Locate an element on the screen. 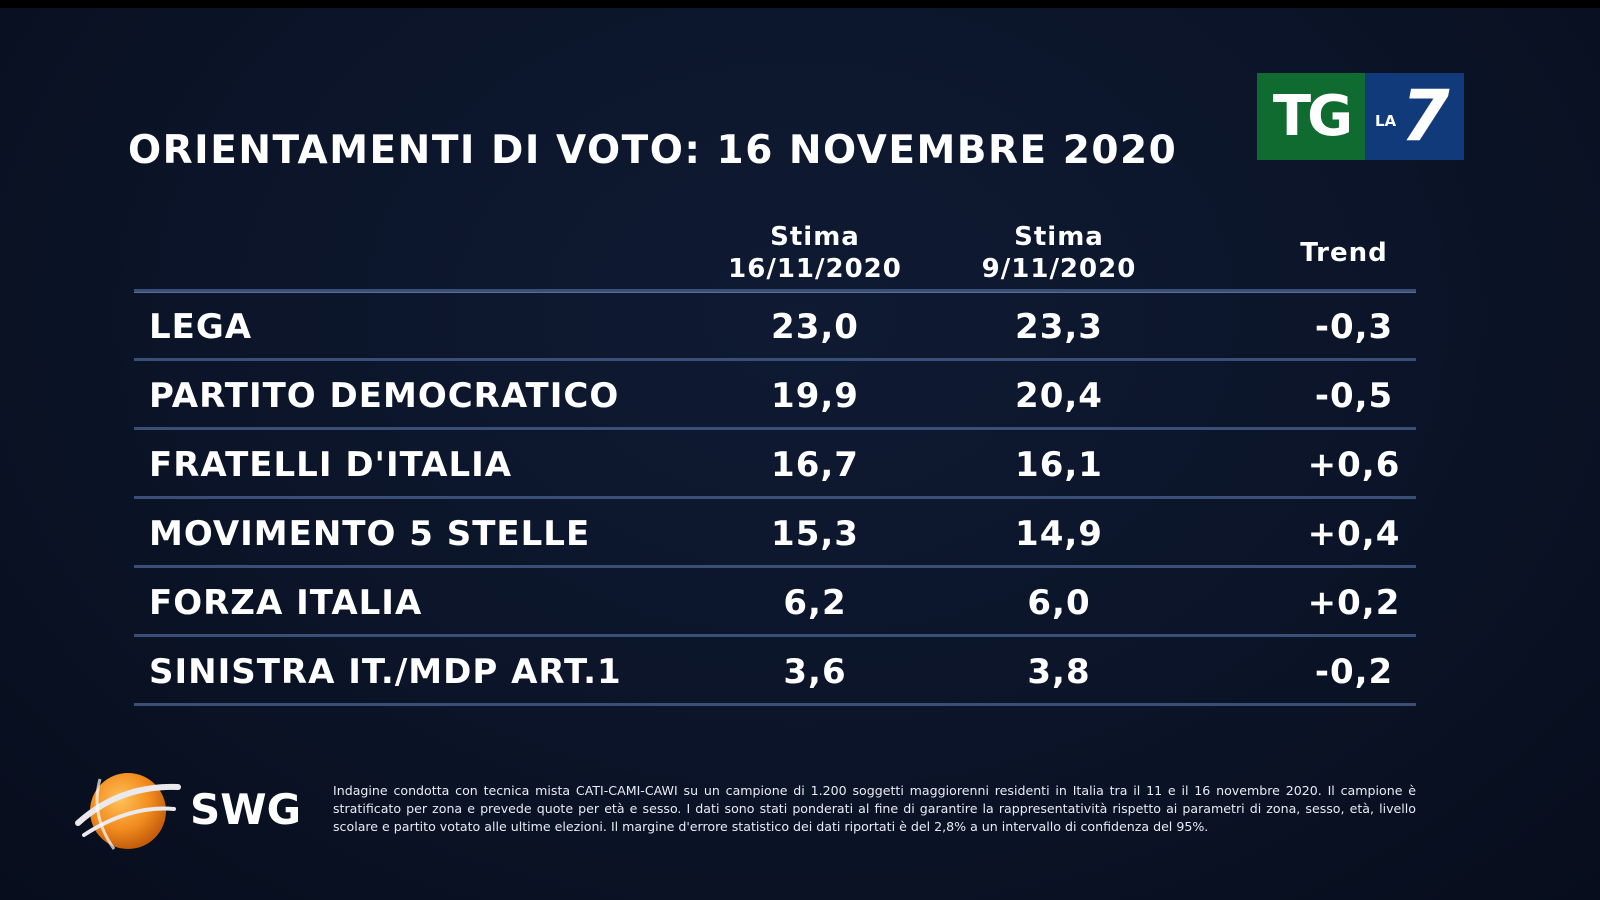 The image size is (1600, 900). header-estimate-previous-label: Stima is located at coordinates (1059, 237).